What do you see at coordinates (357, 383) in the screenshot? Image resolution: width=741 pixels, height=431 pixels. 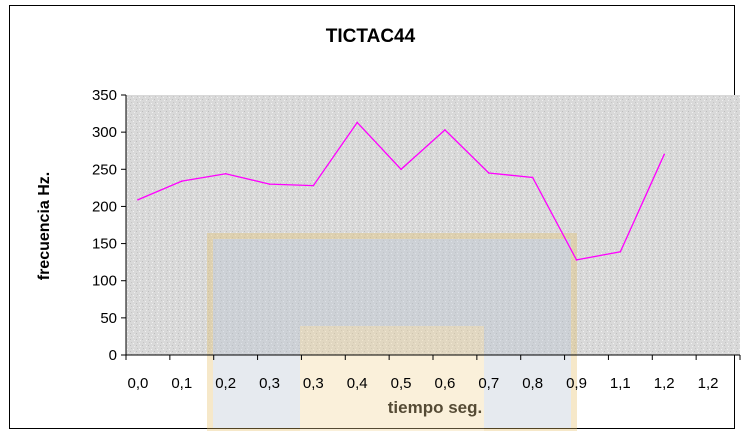 I see `x-tick-label: 0,4` at bounding box center [357, 383].